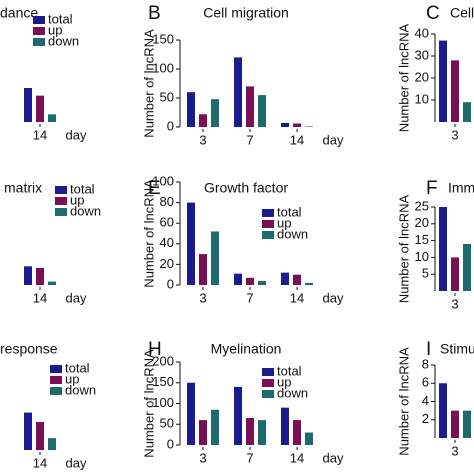 The width and height of the screenshot is (474, 474). I want to click on panel-title: Cell, so click(462, 13).